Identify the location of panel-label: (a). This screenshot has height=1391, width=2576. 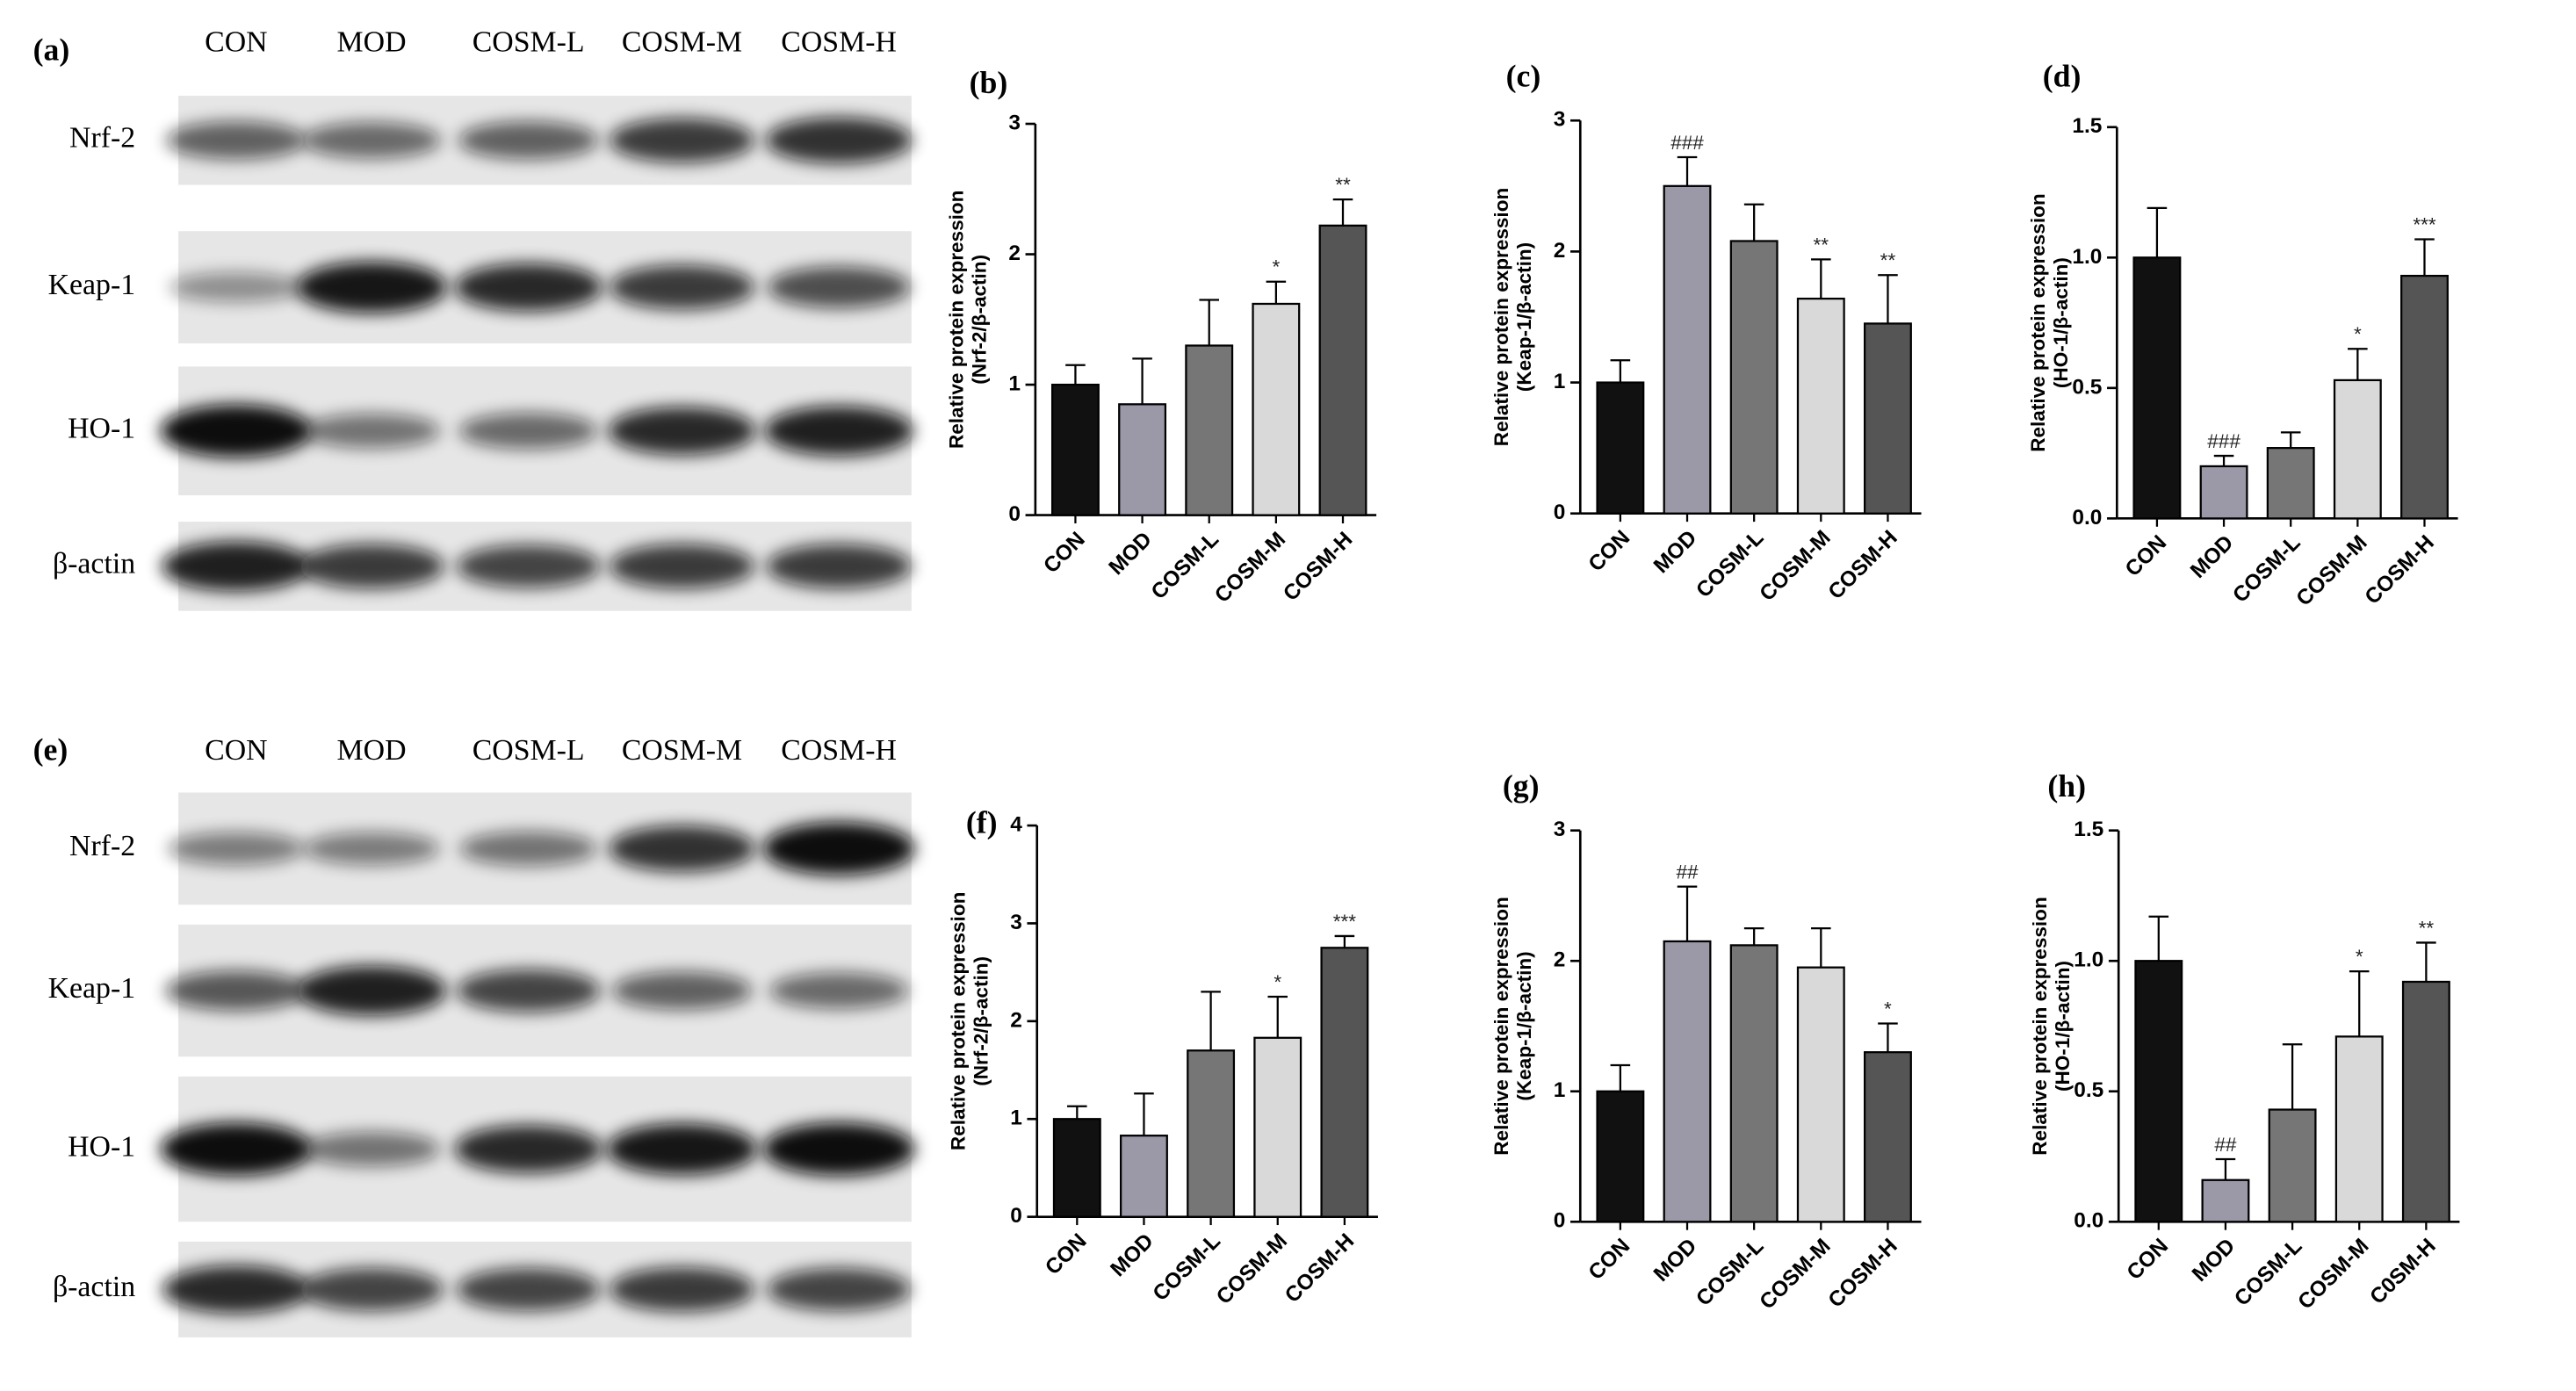
(51, 49).